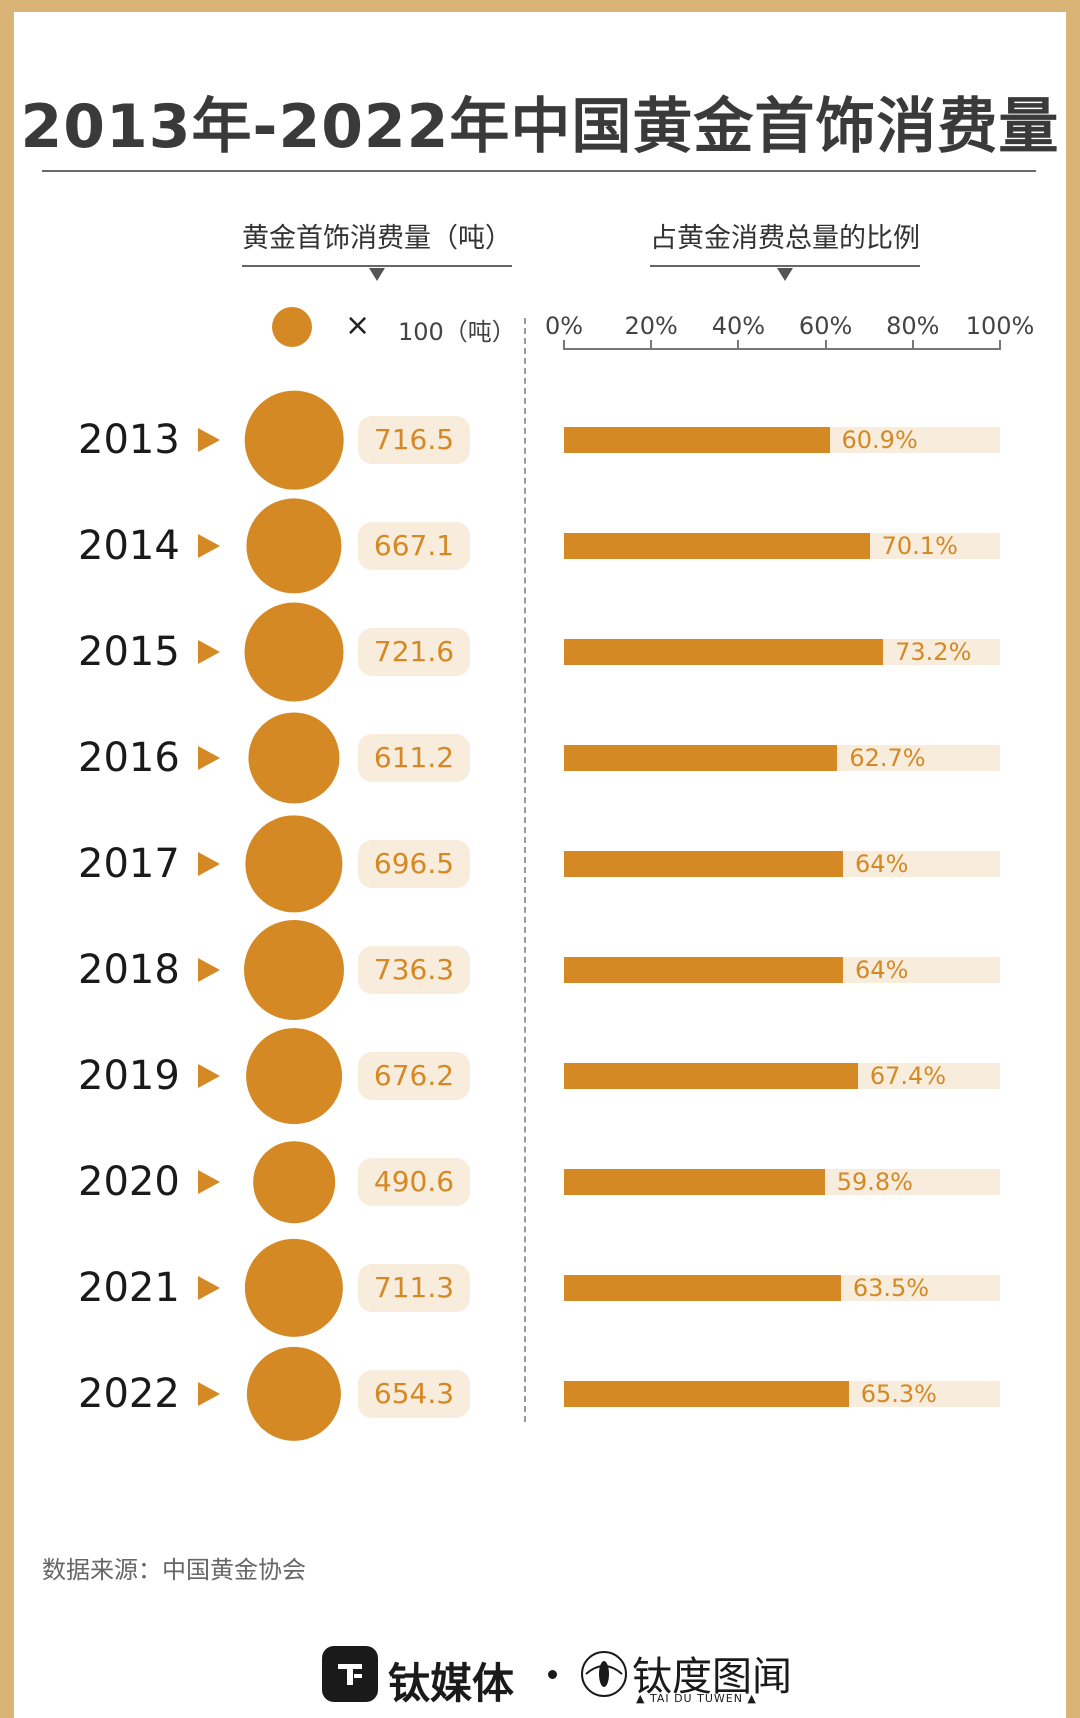 The image size is (1080, 1718). I want to click on right-column-header: 占黄金消费总量的比例, so click(785, 248).